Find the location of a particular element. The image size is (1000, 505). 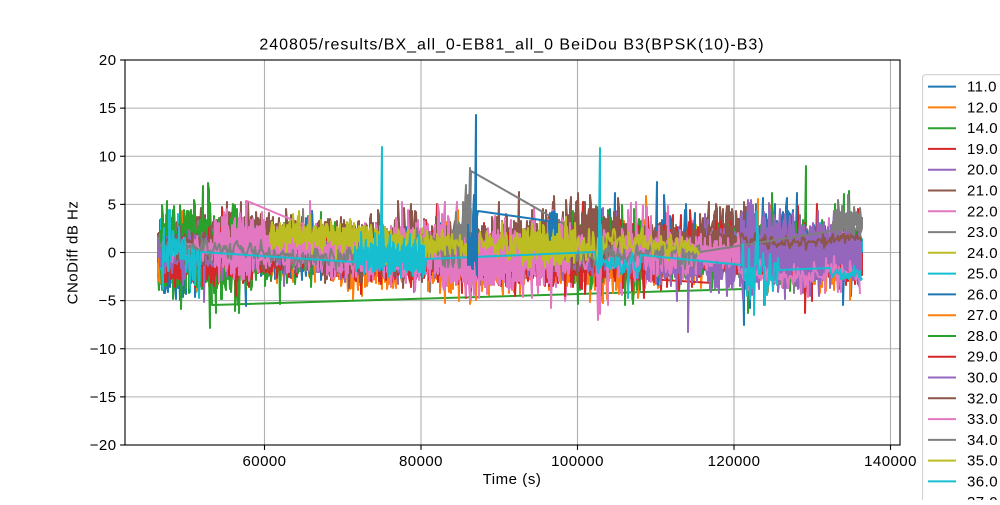

svg-text: 0 is located at coordinates (112, 253).